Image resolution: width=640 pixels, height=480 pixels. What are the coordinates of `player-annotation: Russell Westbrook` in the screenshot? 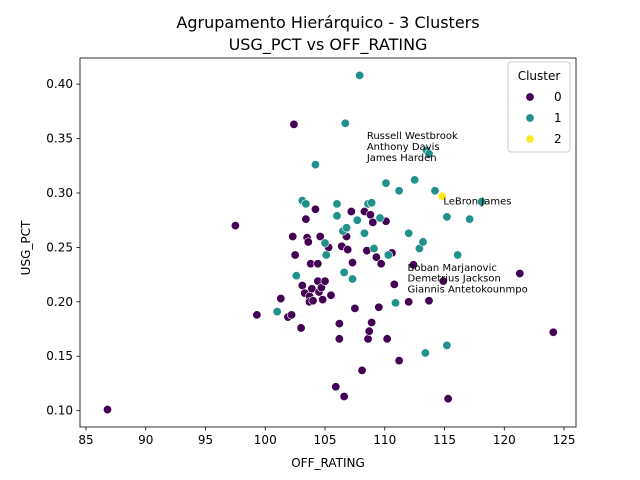 It's located at (412, 136).